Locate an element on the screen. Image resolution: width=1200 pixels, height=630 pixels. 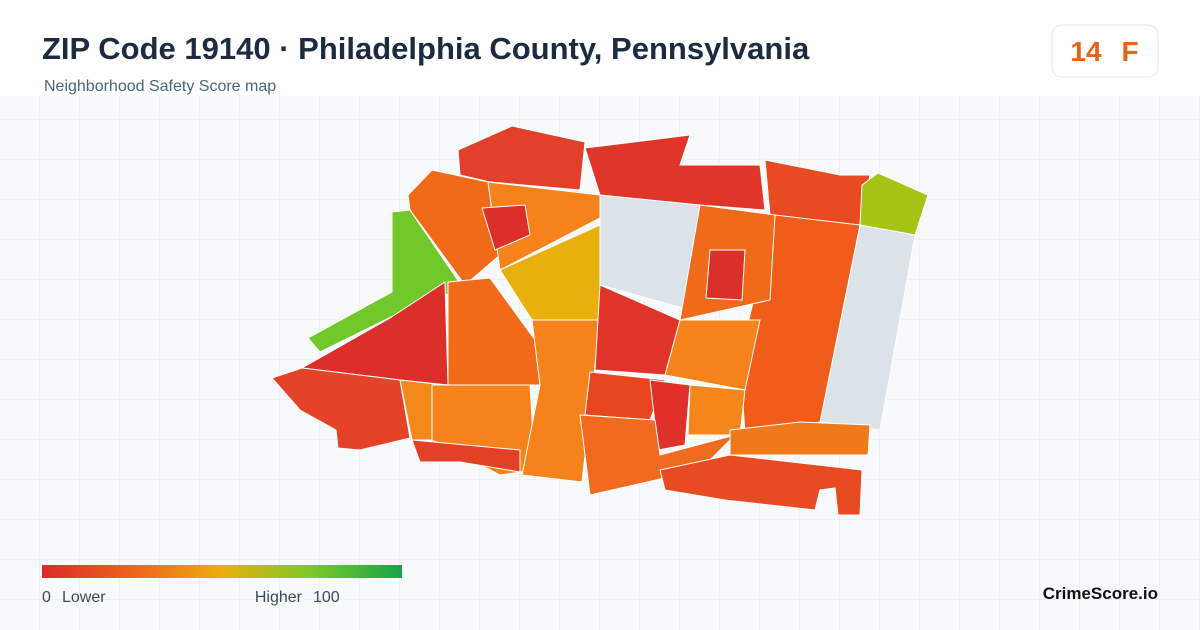
legend-min: 0 is located at coordinates (46, 597).